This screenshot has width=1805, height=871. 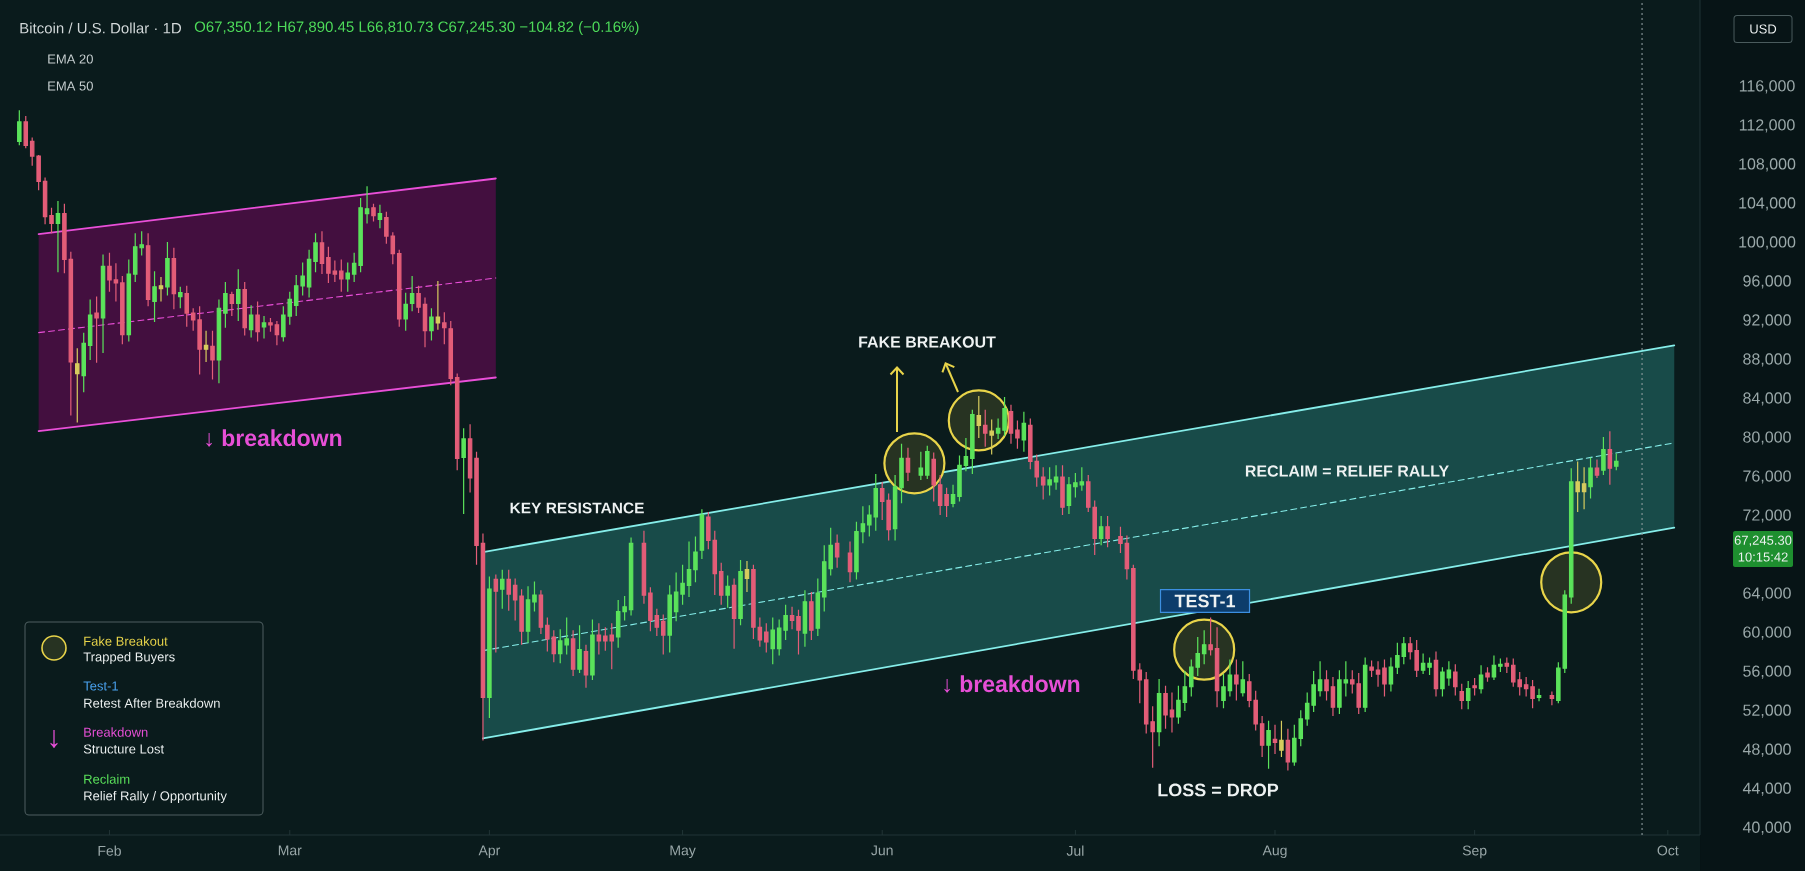 What do you see at coordinates (116, 732) in the screenshot?
I see `annotation: Breakdown` at bounding box center [116, 732].